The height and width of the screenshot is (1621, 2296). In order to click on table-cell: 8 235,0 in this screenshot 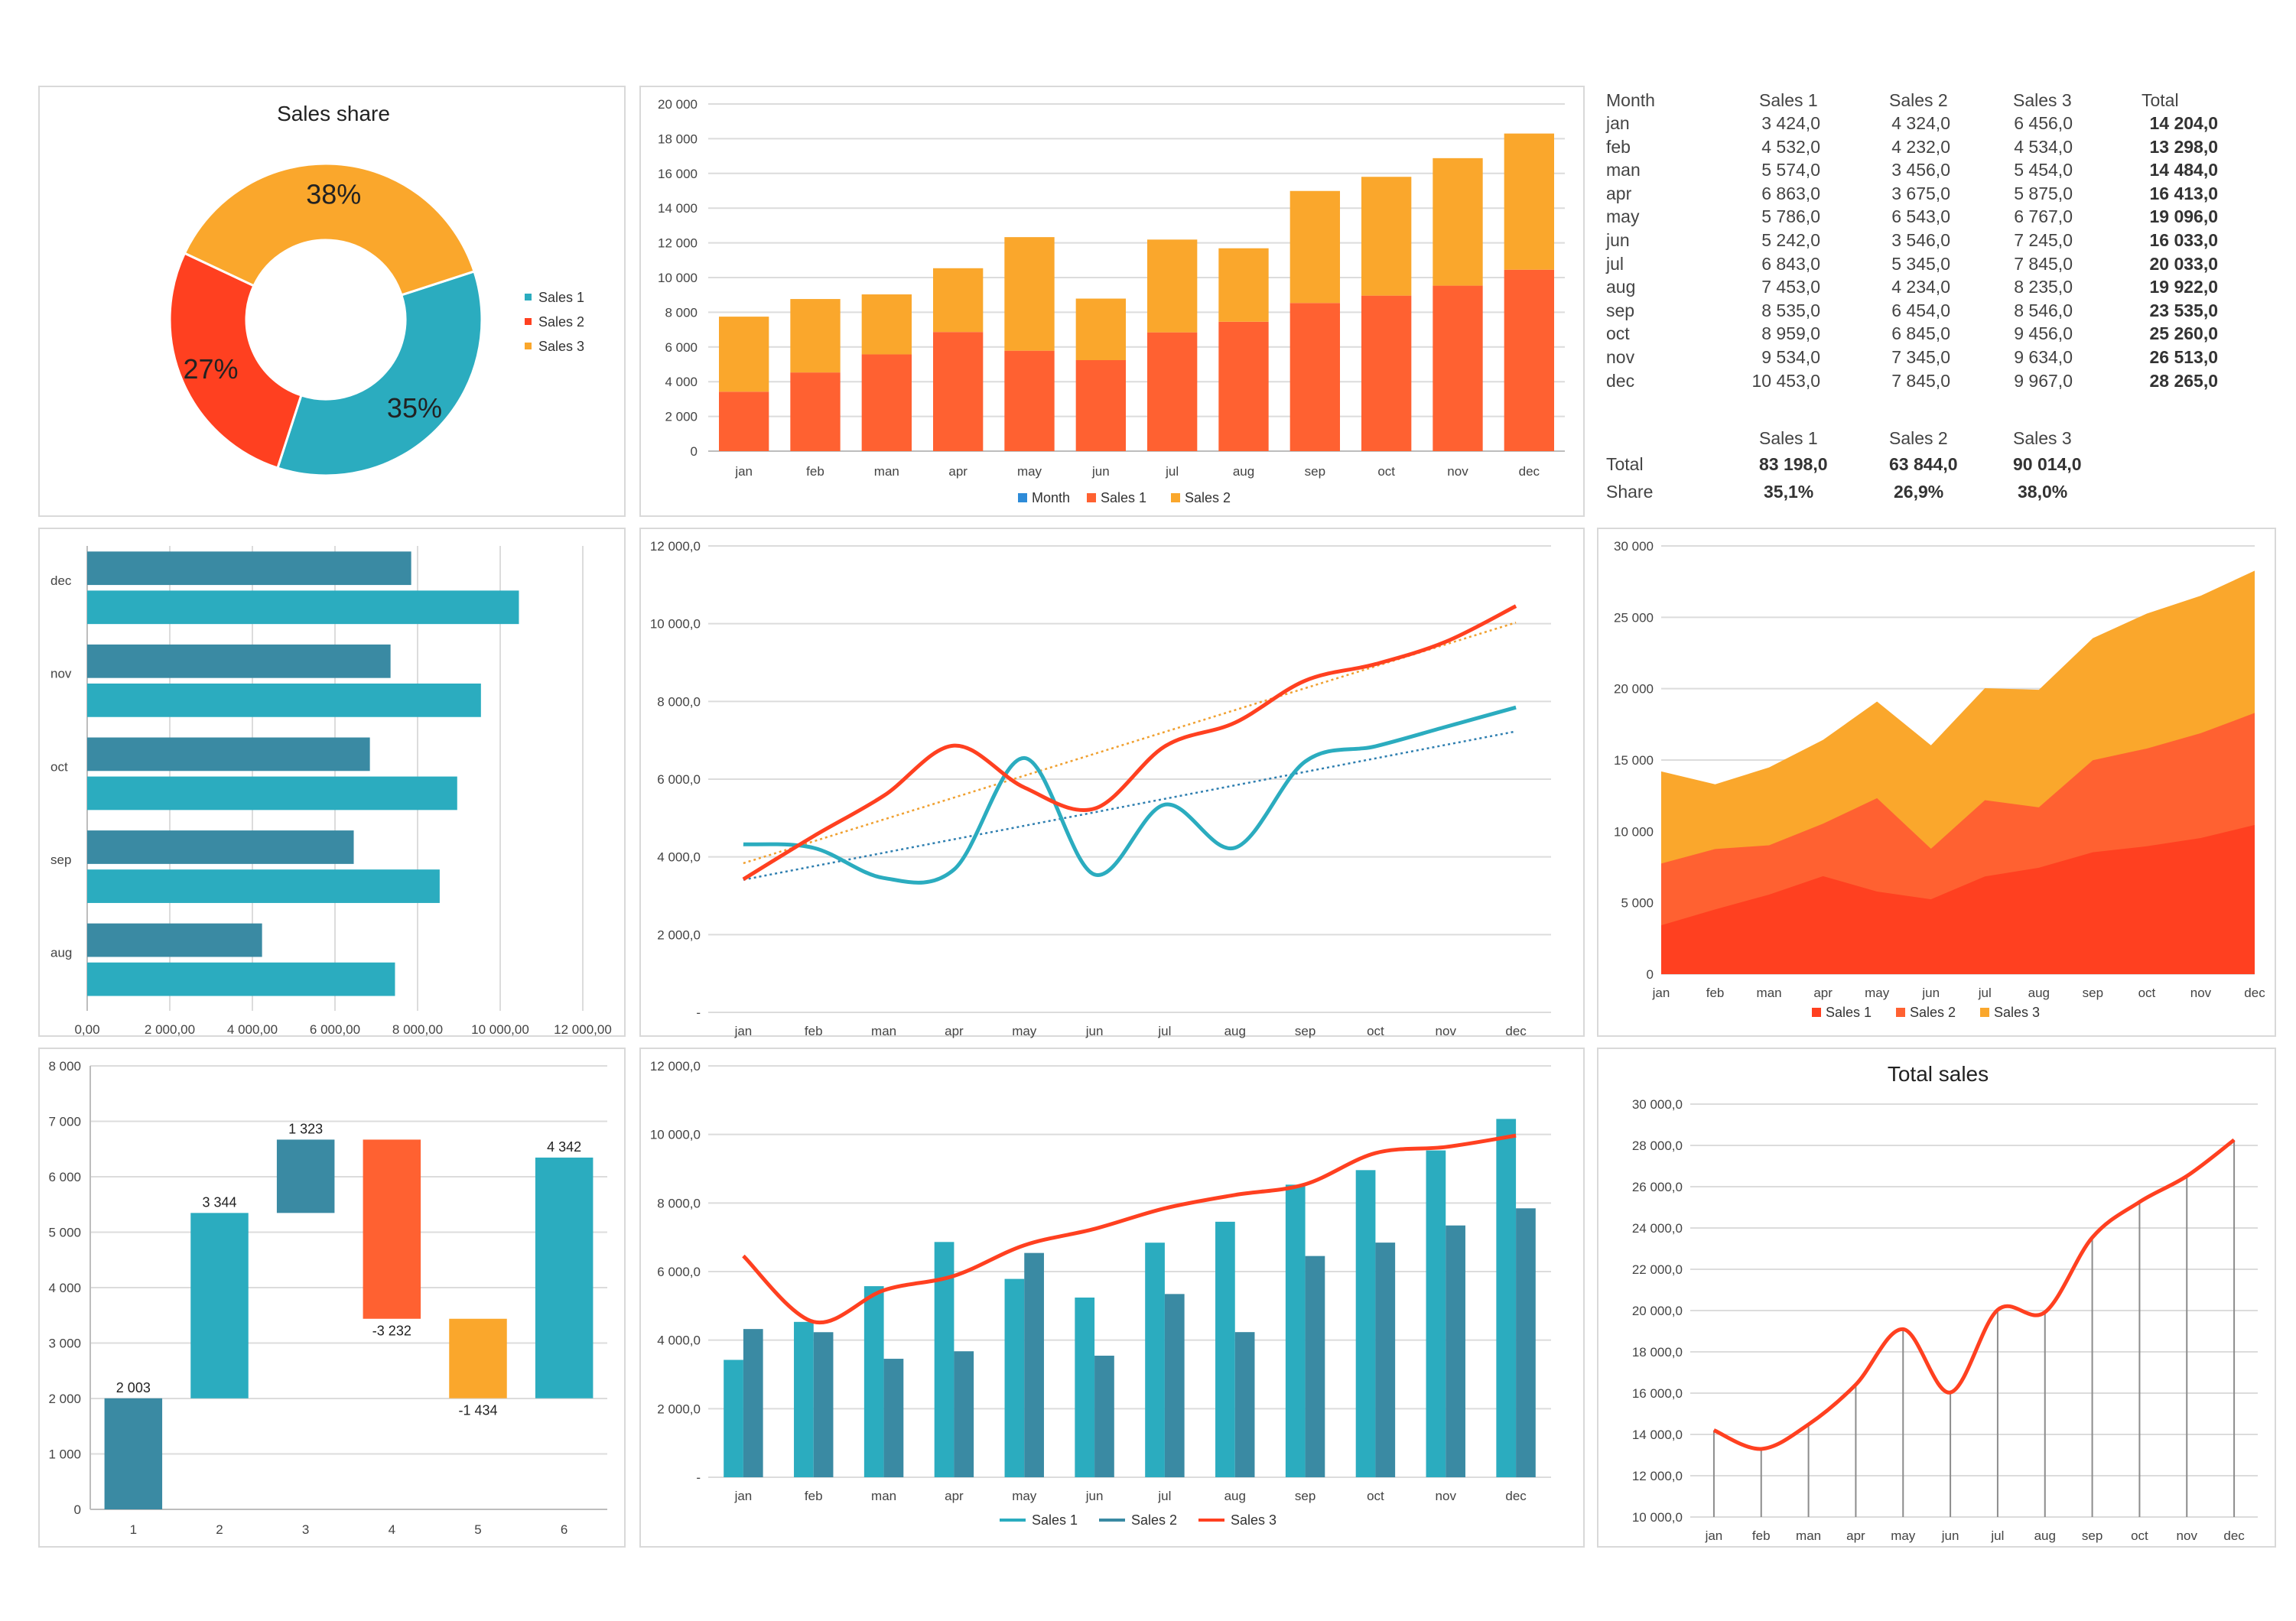, I will do `click(2044, 287)`.